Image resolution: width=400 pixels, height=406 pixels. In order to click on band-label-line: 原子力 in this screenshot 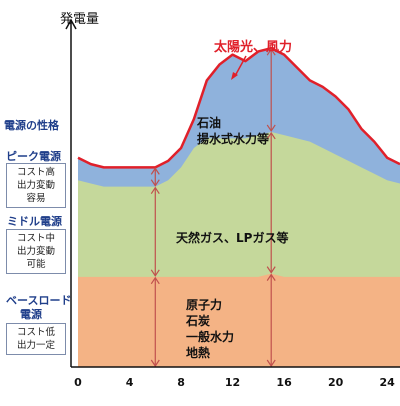, I will do `click(204, 305)`.